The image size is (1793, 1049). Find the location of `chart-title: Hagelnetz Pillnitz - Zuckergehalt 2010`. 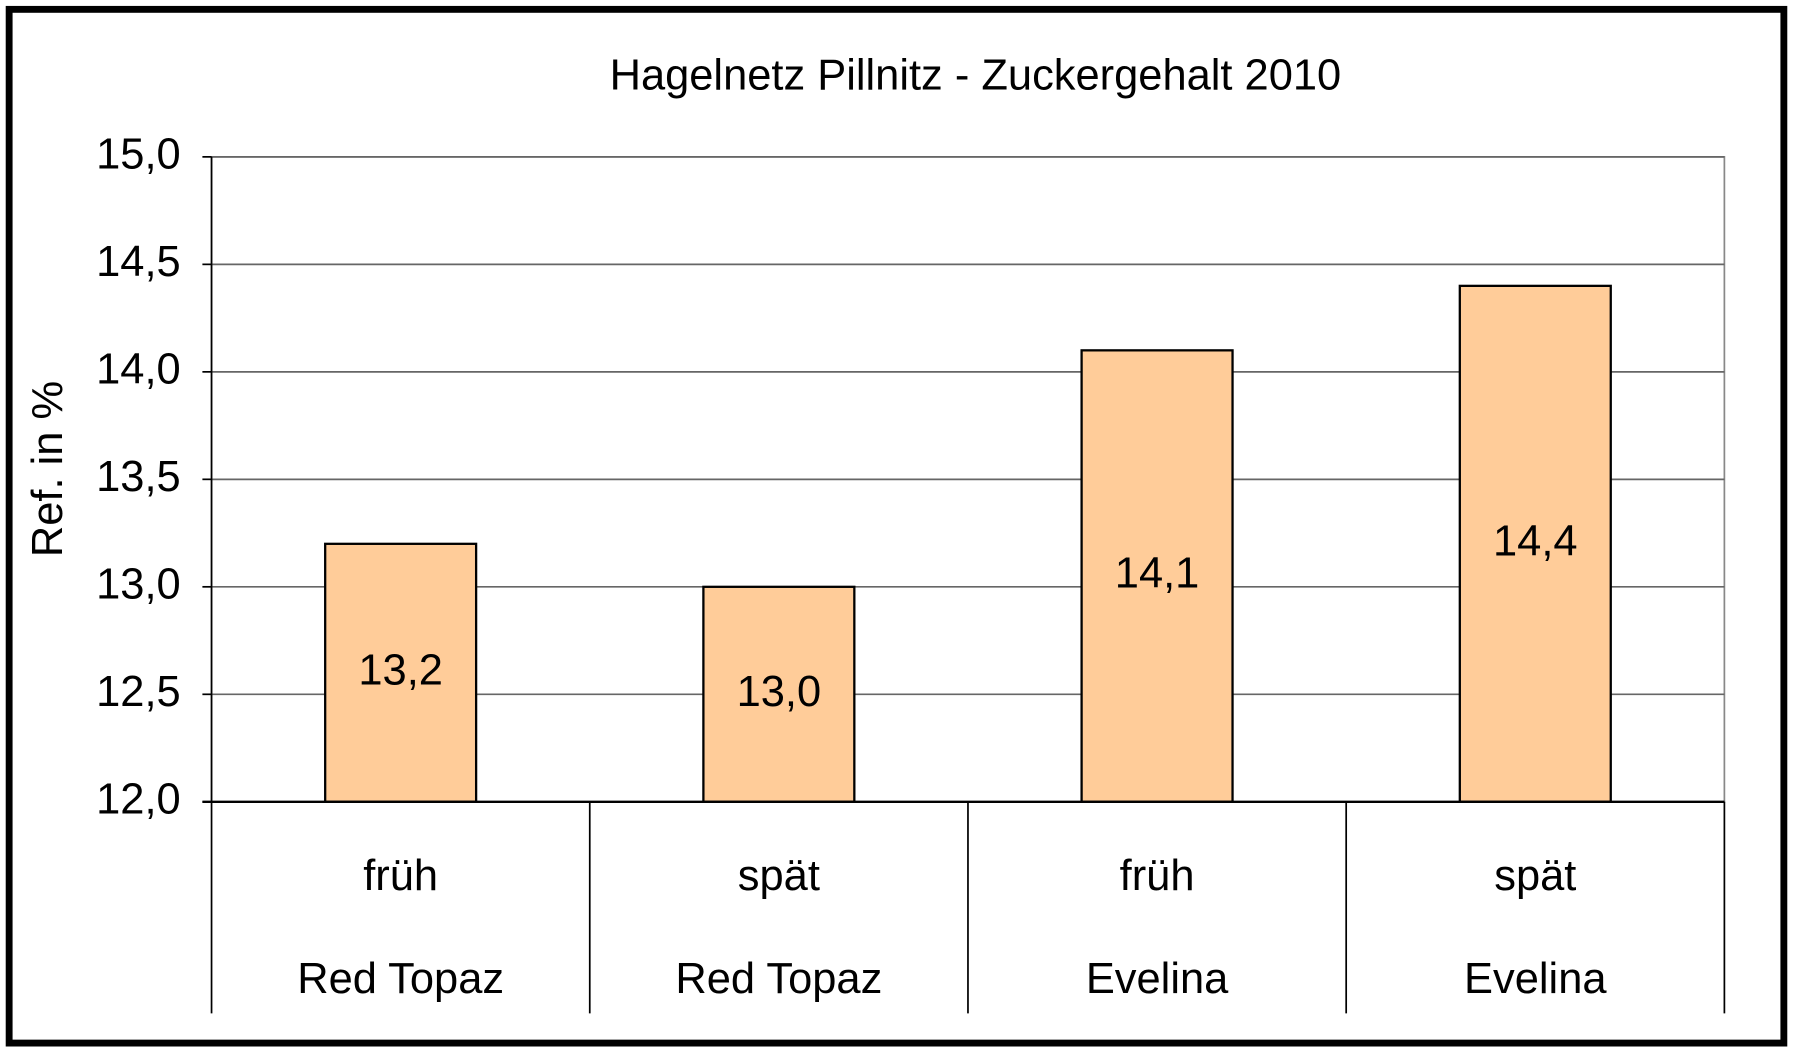

chart-title: Hagelnetz Pillnitz - Zuckergehalt 2010 is located at coordinates (976, 75).